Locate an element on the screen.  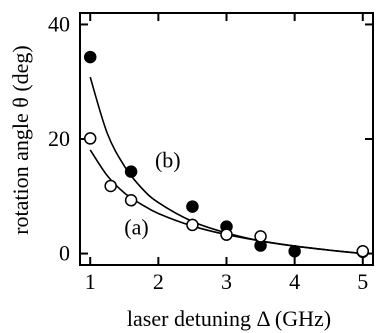
y-tick-label: 20 is located at coordinates (59, 138).